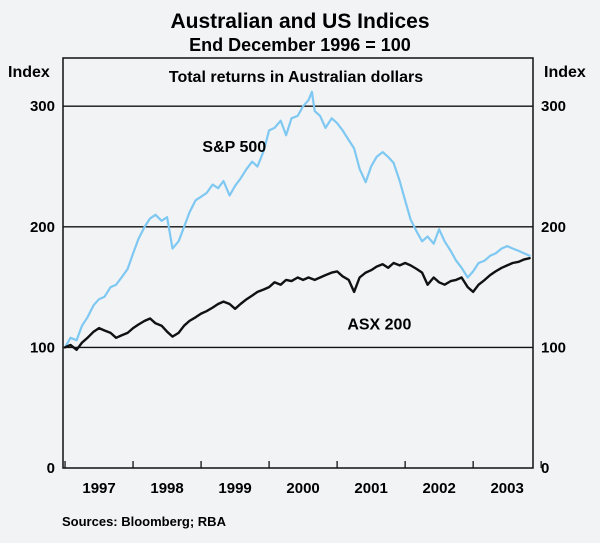 The width and height of the screenshot is (600, 543). I want to click on source-note: Sources: Bloomberg; RBA, so click(144, 521).